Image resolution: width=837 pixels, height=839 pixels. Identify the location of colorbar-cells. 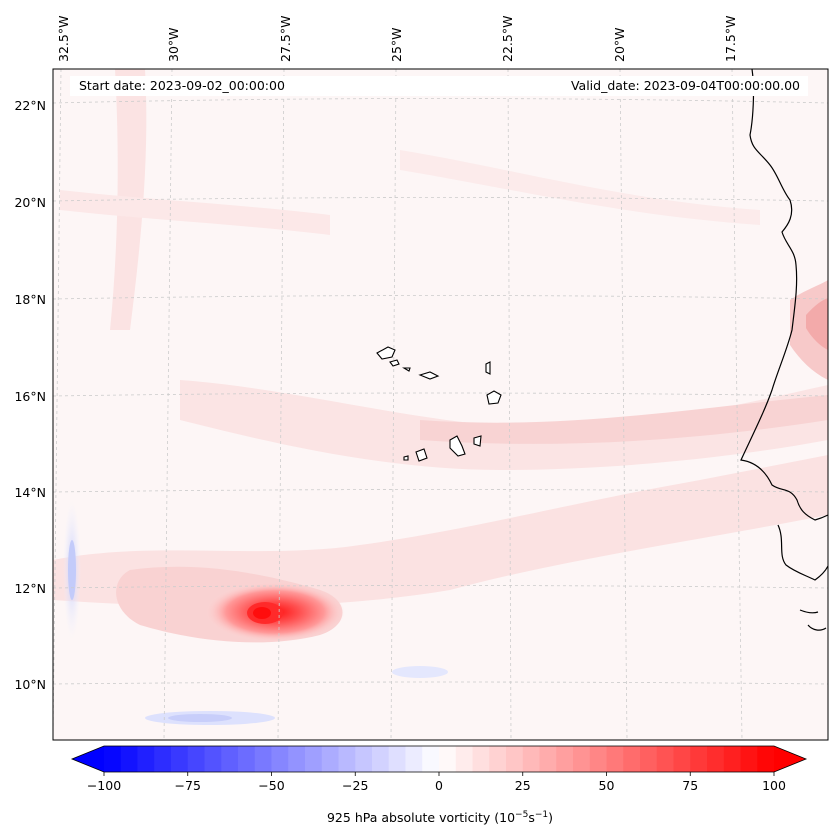
(439, 759).